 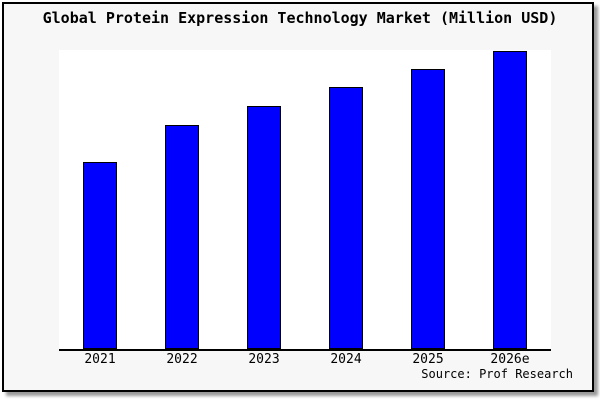 What do you see at coordinates (264, 227) in the screenshot?
I see `bar-2023` at bounding box center [264, 227].